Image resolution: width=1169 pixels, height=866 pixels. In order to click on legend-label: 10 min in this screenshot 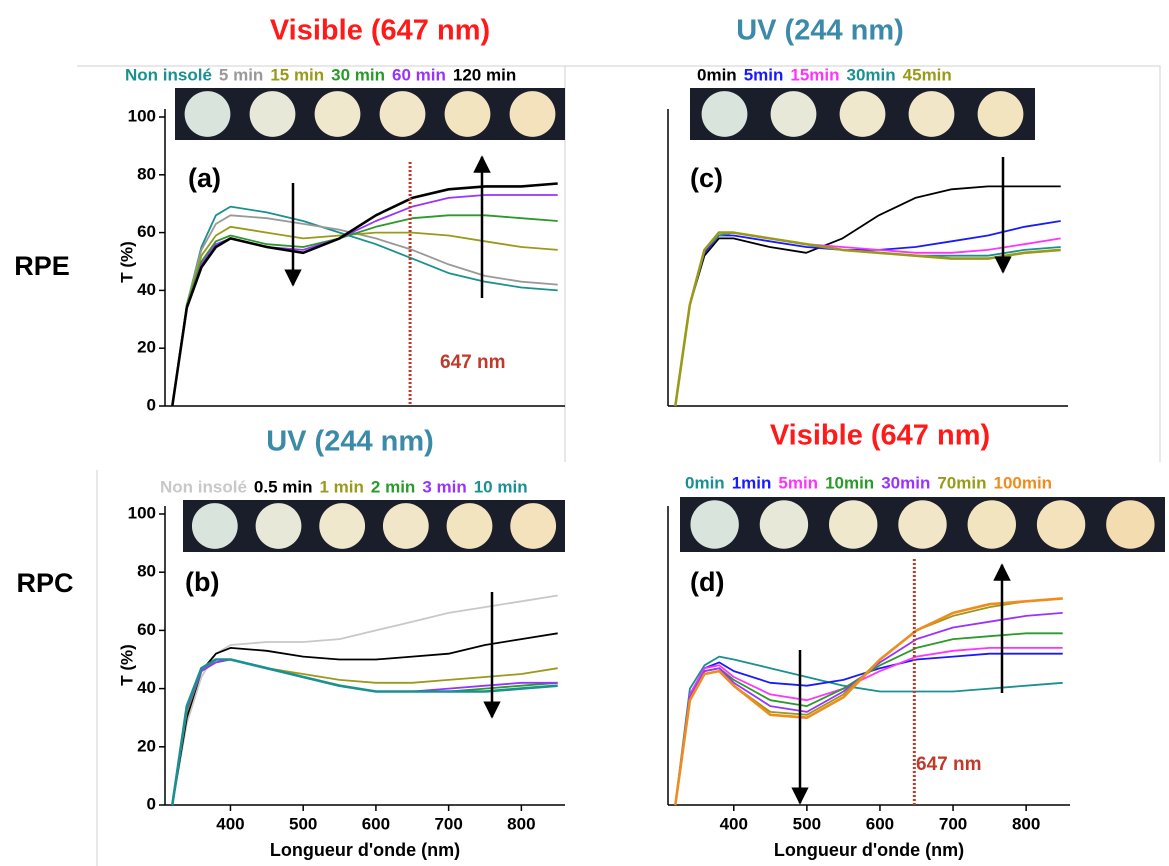, I will do `click(501, 486)`.